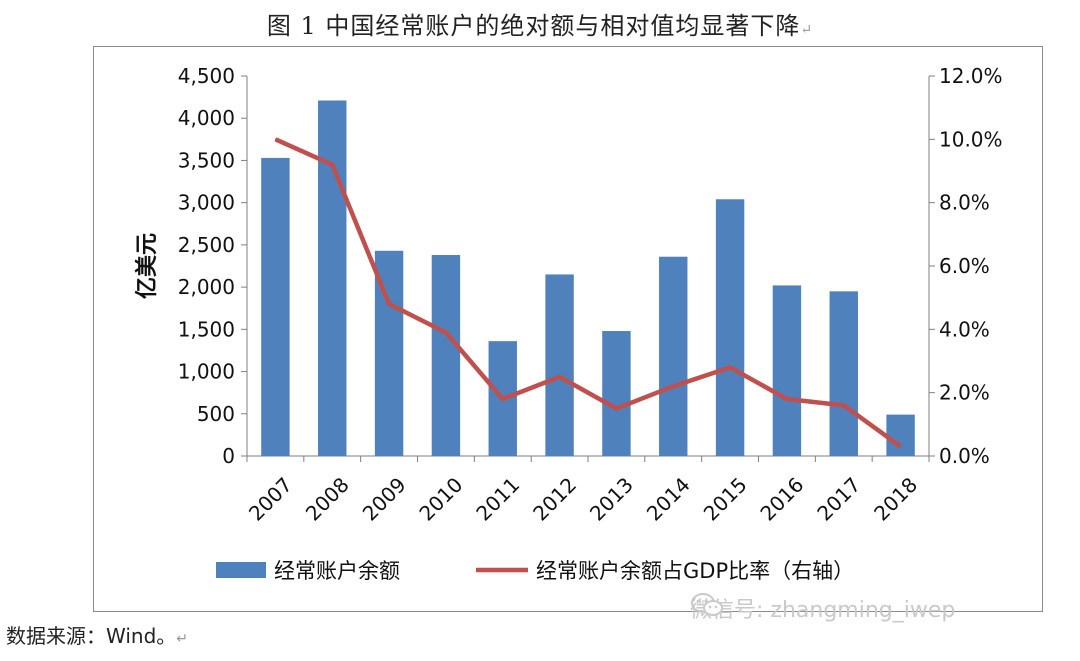  What do you see at coordinates (964, 456) in the screenshot?
I see `y2-tick-label: 0.0%` at bounding box center [964, 456].